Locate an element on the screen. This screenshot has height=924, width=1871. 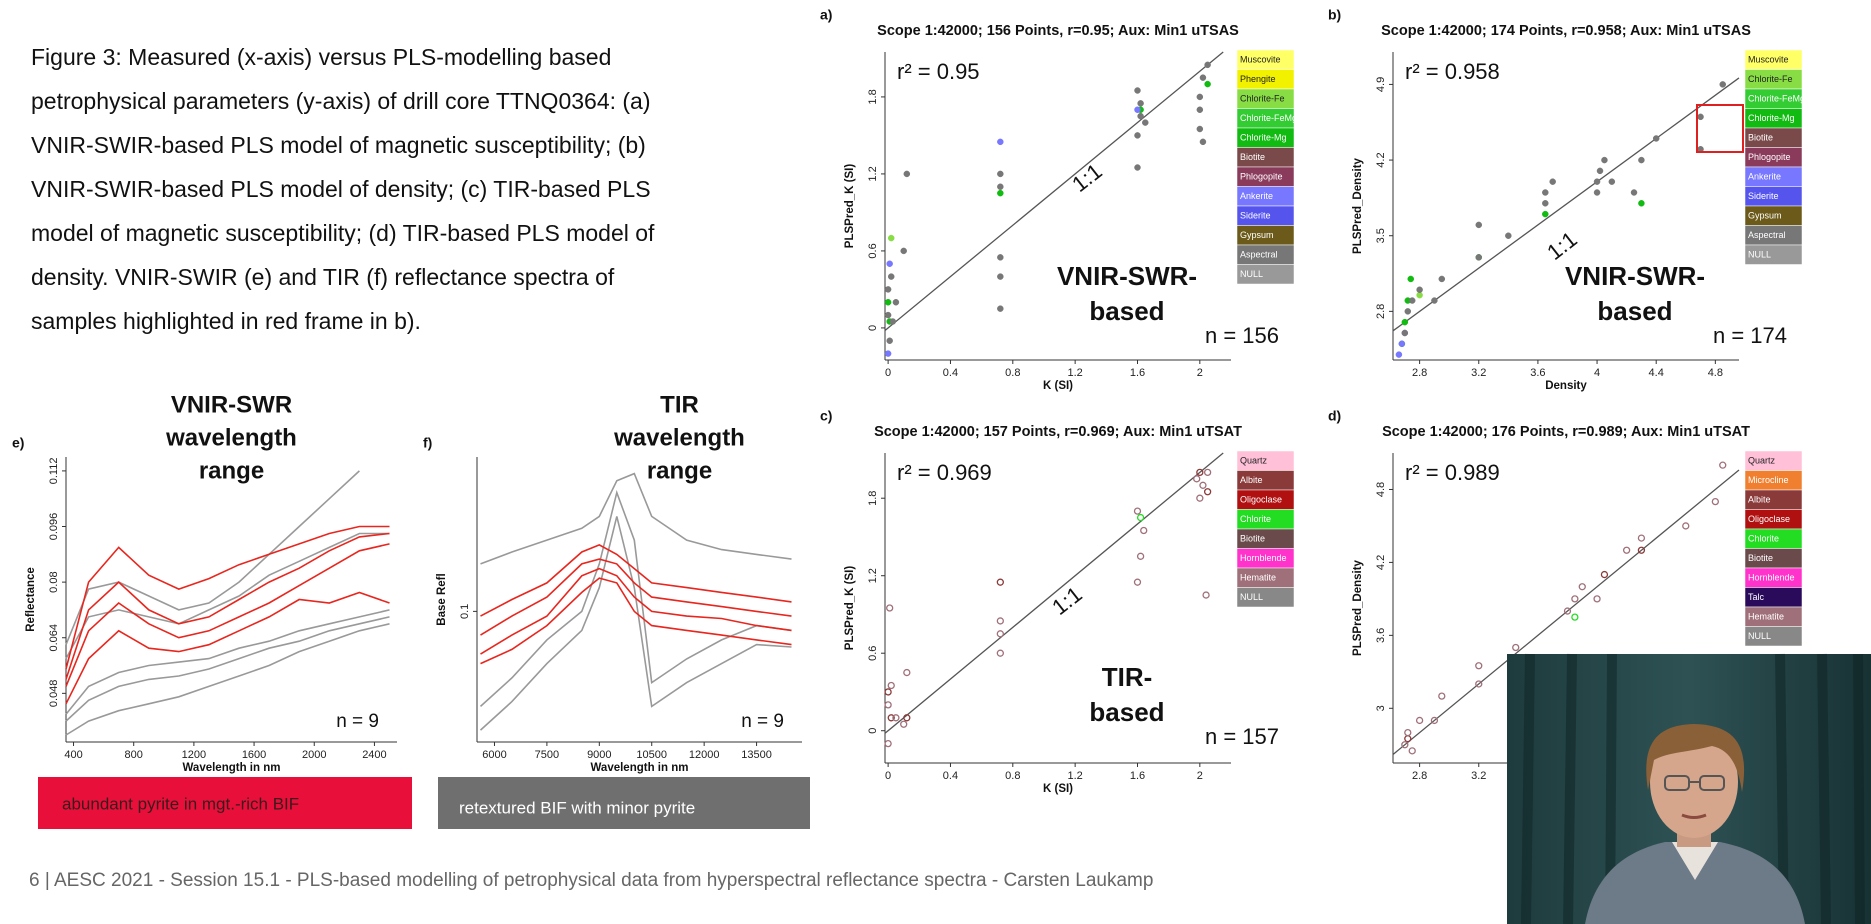
legend-label: Hornblende is located at coordinates (1771, 577).